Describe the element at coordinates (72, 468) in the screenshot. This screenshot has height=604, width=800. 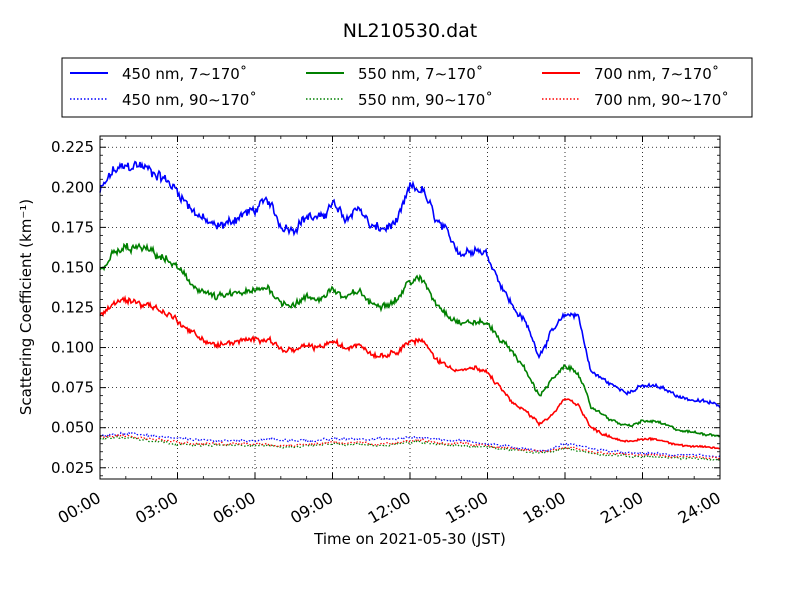
I see `y-tick-label: 0.025` at that location.